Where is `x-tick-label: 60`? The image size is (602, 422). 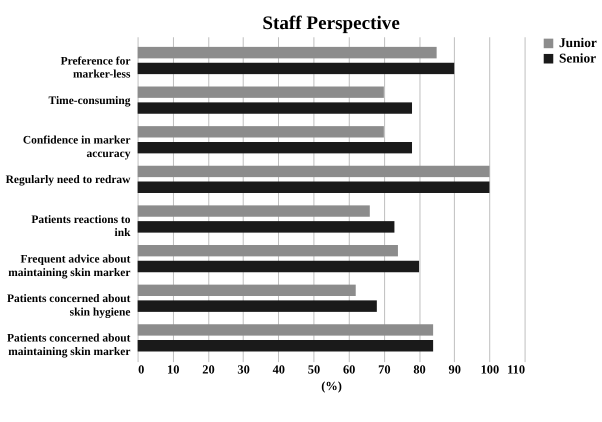 x-tick-label: 60 is located at coordinates (349, 369).